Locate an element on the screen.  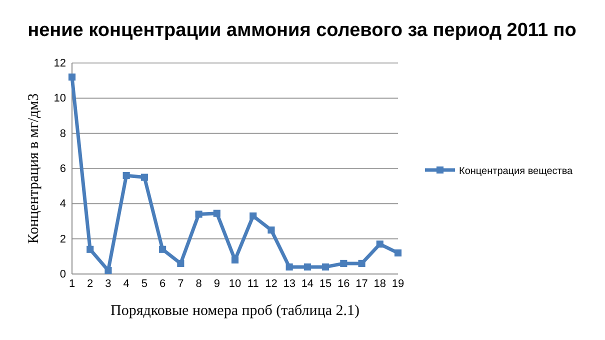
chart-title: нение концентрации аммония солевого за период 2011 по is located at coordinates (302, 30).